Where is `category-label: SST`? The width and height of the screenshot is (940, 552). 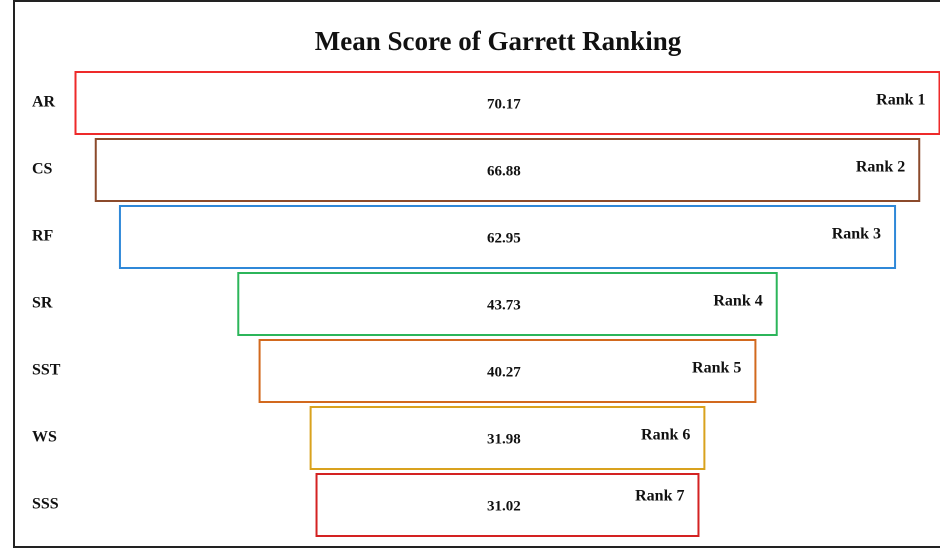 category-label: SST is located at coordinates (46, 370).